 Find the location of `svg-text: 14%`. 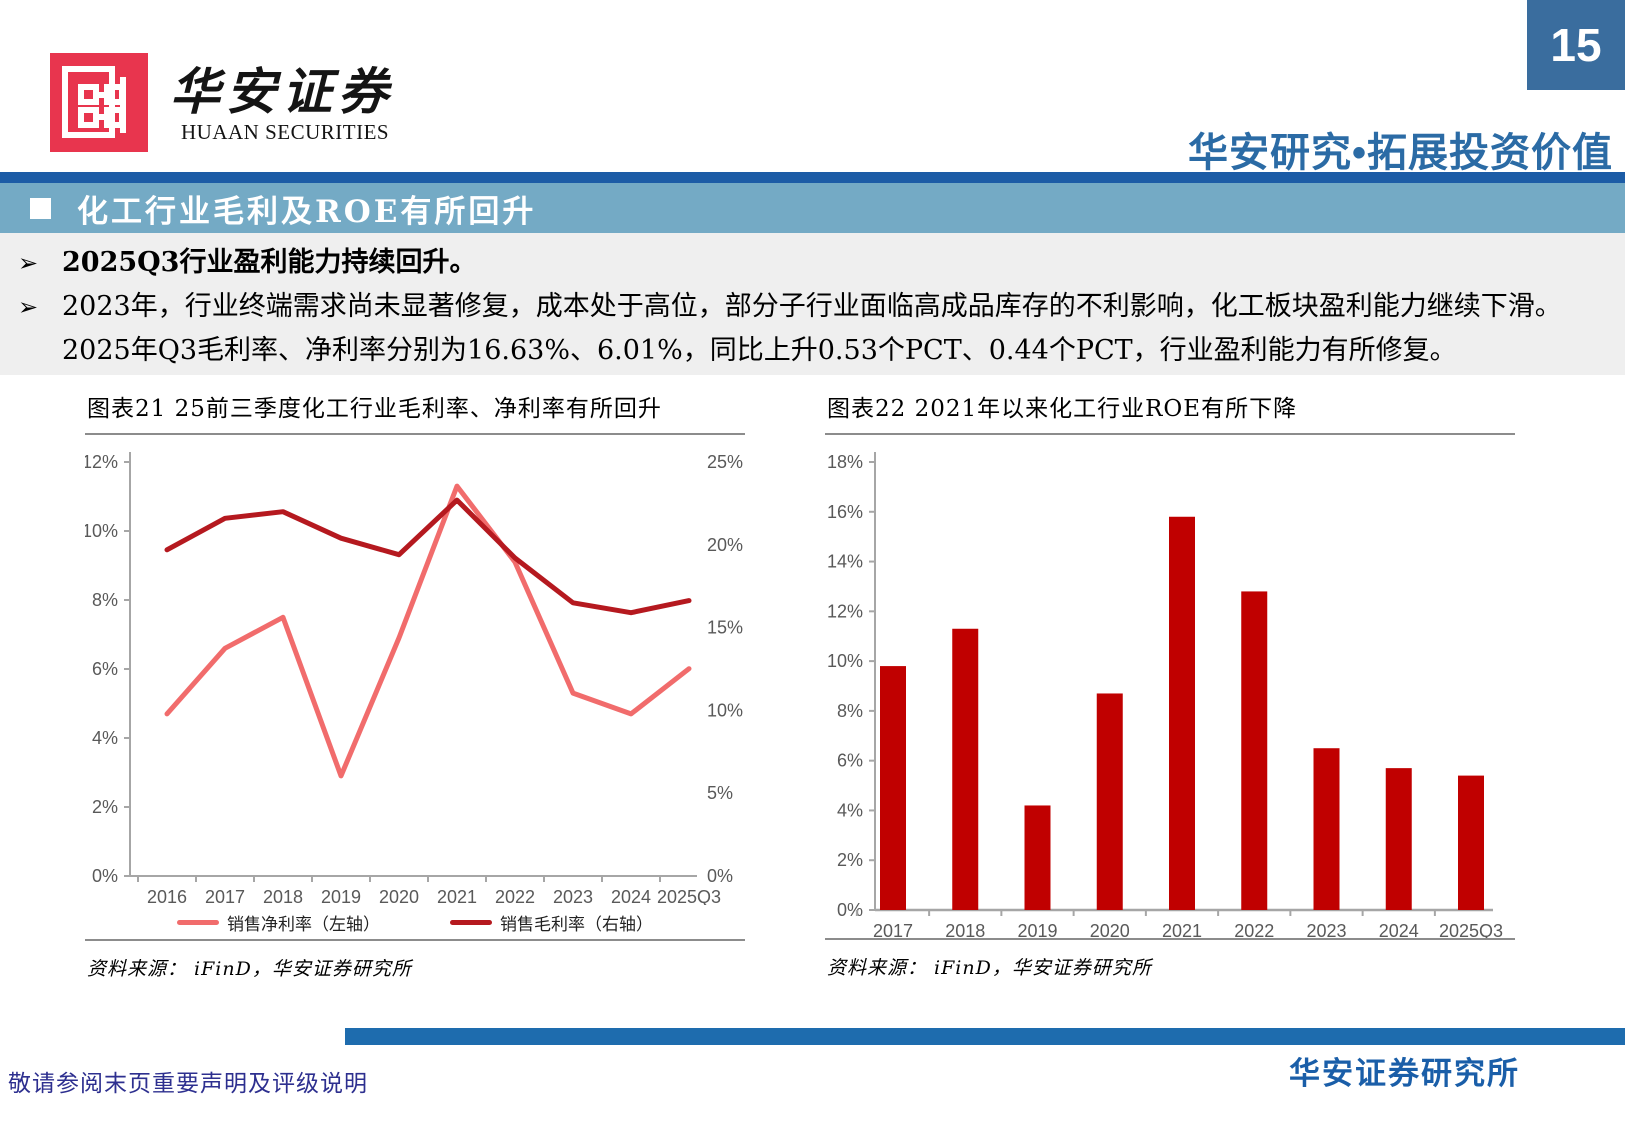

svg-text: 14% is located at coordinates (845, 562).